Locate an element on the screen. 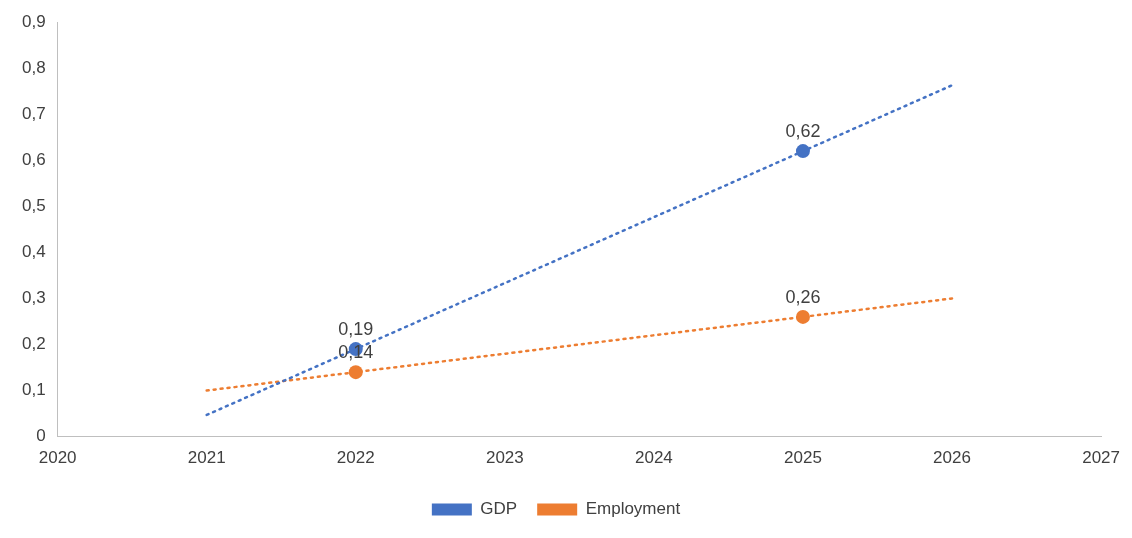  x-tick-label: 2025 is located at coordinates (803, 458).